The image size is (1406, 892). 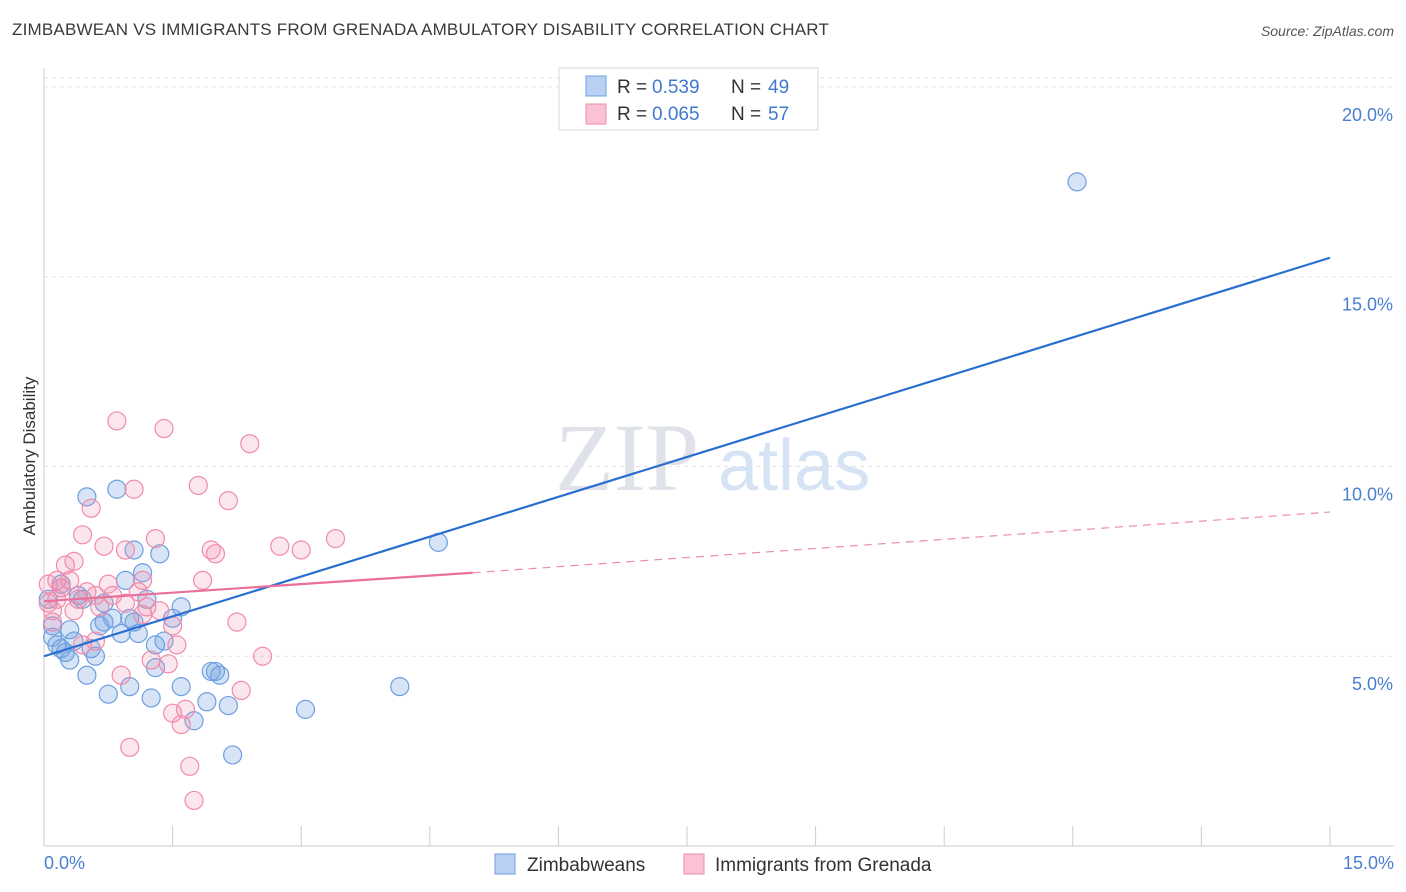 I want to click on y-tick-label-1: 10.0%, so click(x=1367, y=494).